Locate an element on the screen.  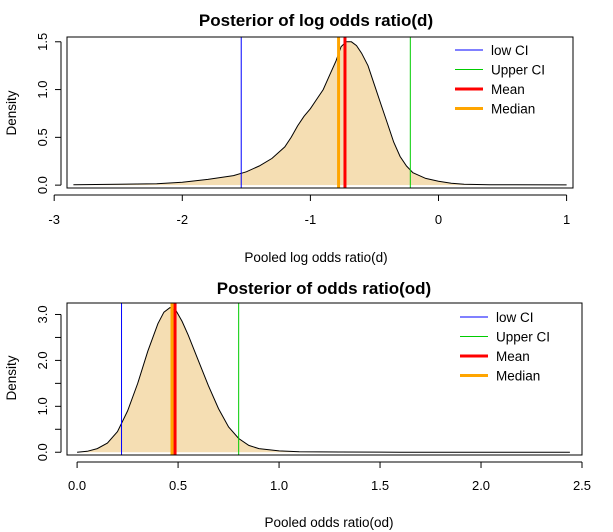
x-tick-label: 1.0 is located at coordinates (279, 485).